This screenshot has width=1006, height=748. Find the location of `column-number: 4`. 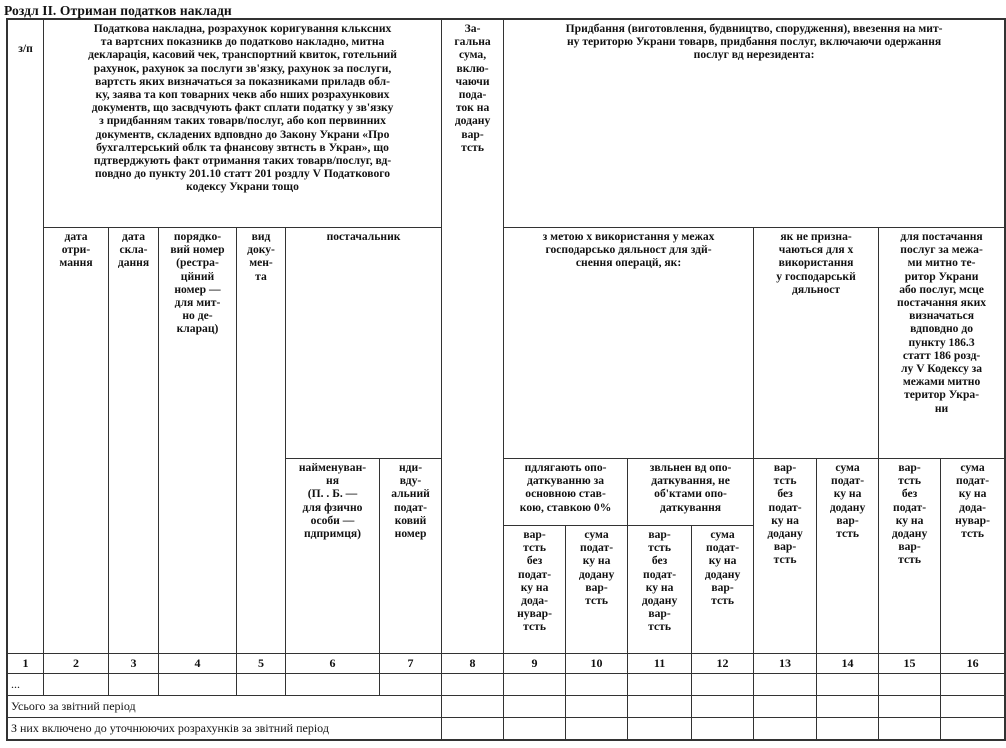

column-number: 4 is located at coordinates (197, 663).